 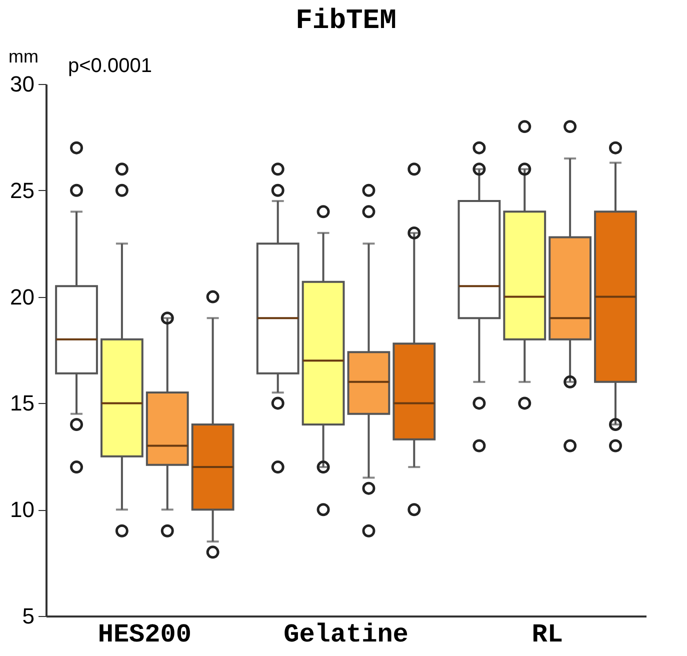 I want to click on text: p<0.0001, so click(x=110, y=66).